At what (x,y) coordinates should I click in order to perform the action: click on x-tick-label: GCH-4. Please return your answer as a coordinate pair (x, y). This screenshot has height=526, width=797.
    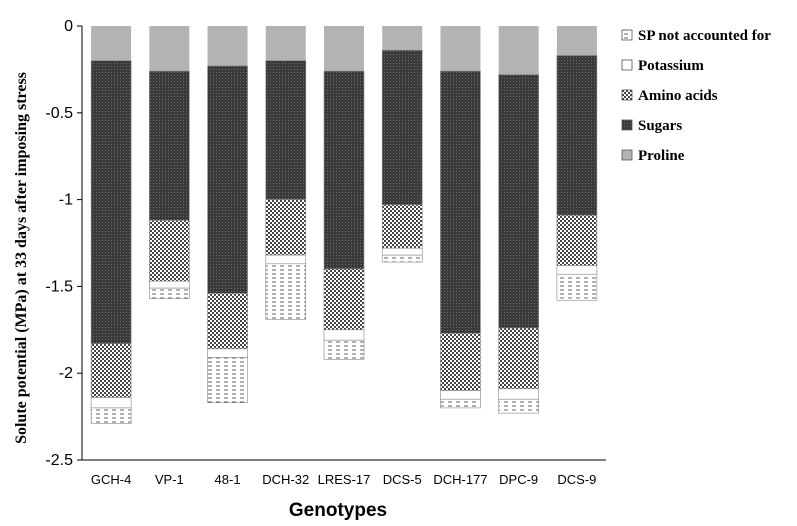
    Looking at the image, I should click on (111, 479).